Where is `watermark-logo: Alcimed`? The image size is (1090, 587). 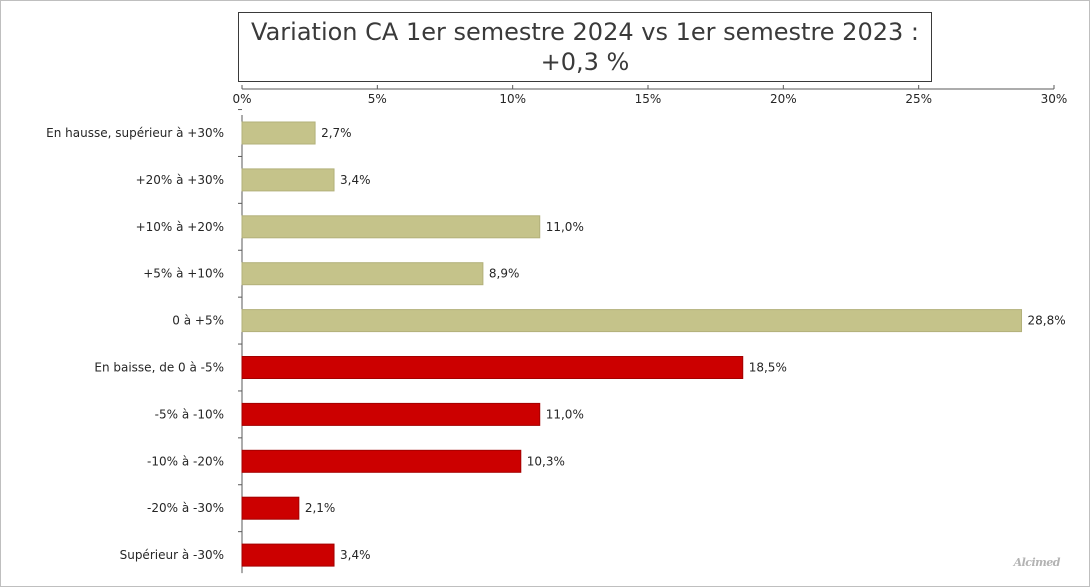 watermark-logo: Alcimed is located at coordinates (1037, 562).